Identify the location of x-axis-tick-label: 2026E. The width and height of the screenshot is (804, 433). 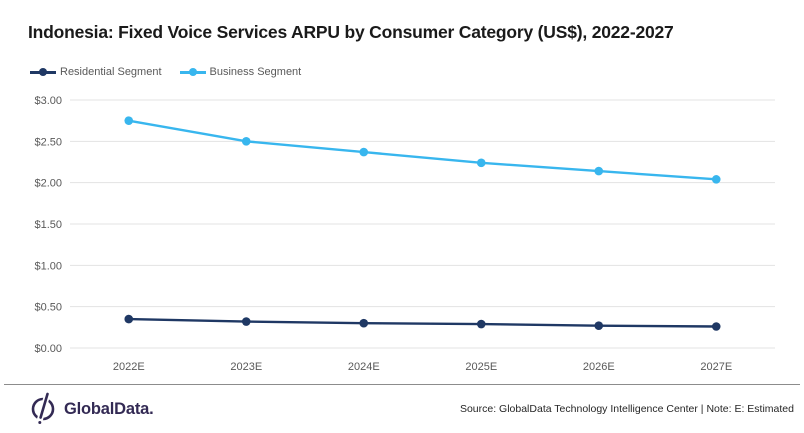
(599, 367).